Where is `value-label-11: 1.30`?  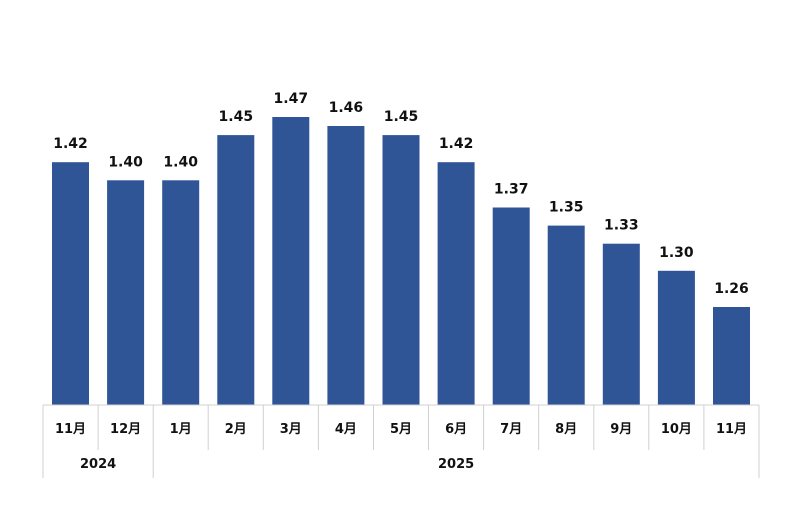 value-label-11: 1.30 is located at coordinates (676, 253).